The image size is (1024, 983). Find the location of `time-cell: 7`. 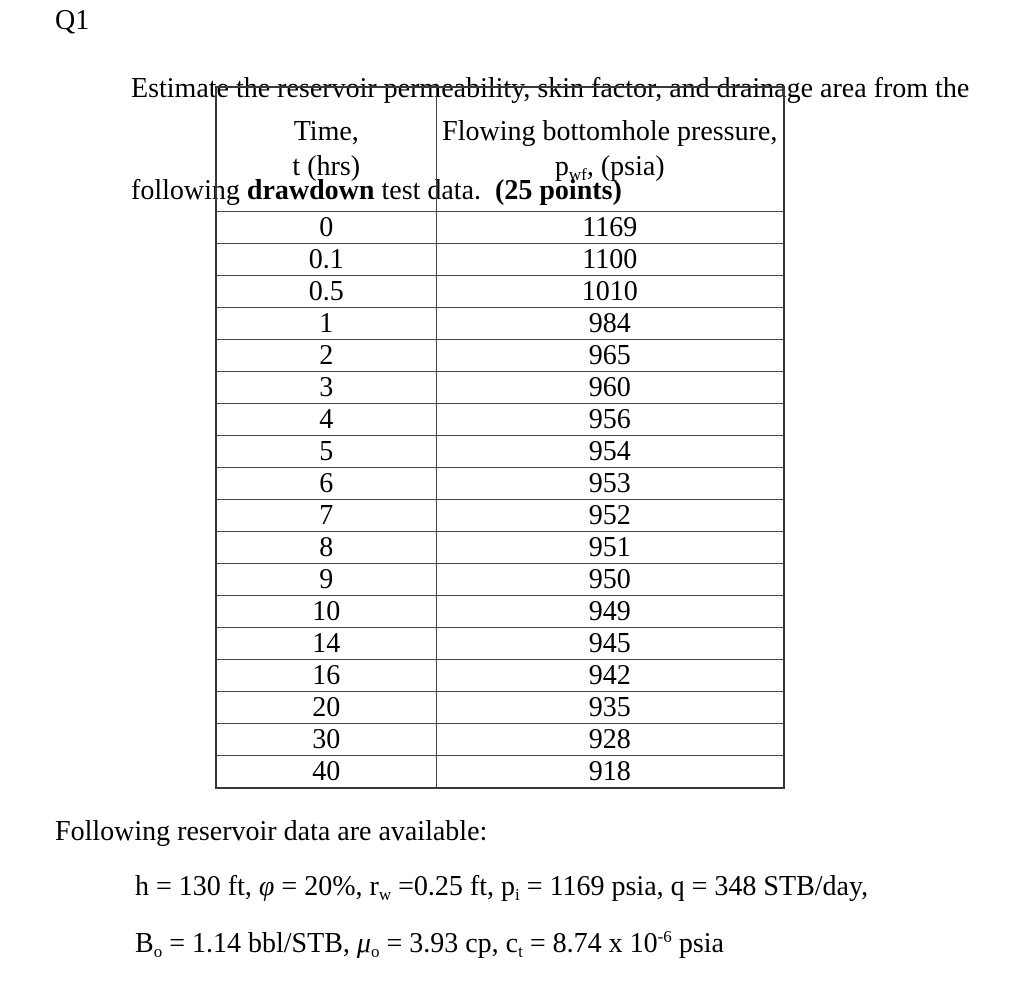

time-cell: 7 is located at coordinates (326, 515).